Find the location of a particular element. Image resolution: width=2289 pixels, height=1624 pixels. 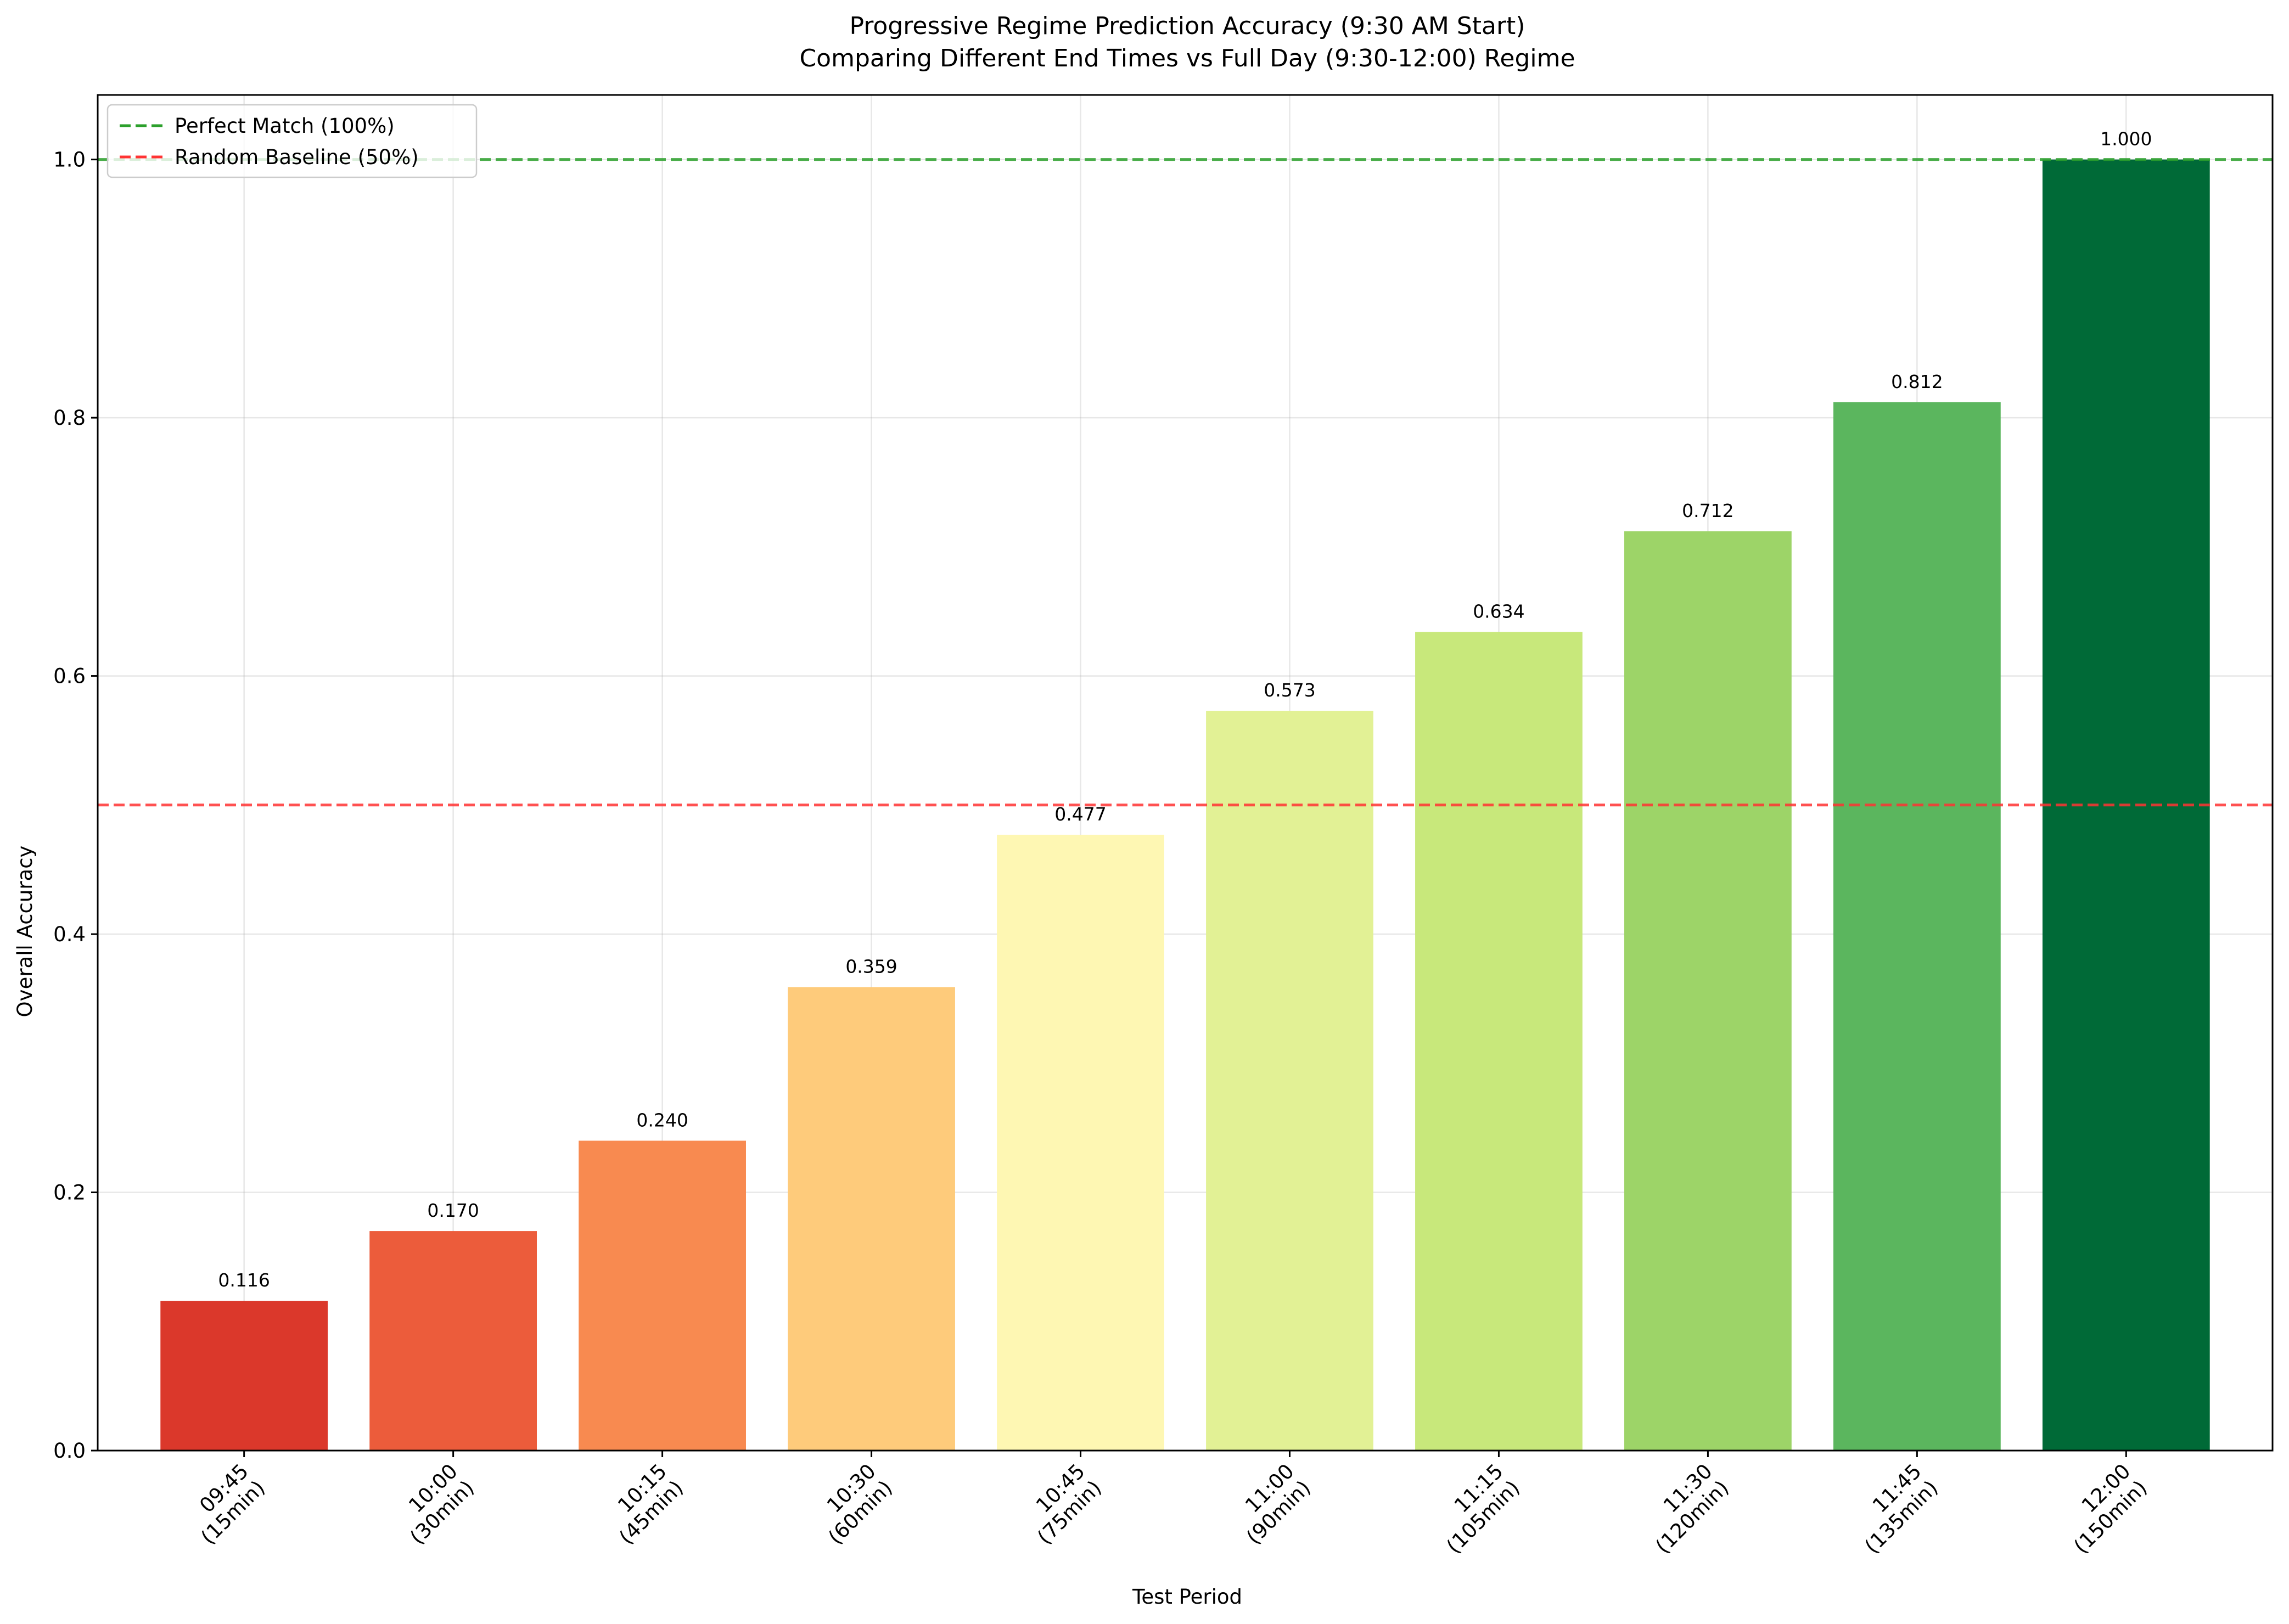

x-tick-label-text: 11:45(135min) is located at coordinates (1893, 1508).